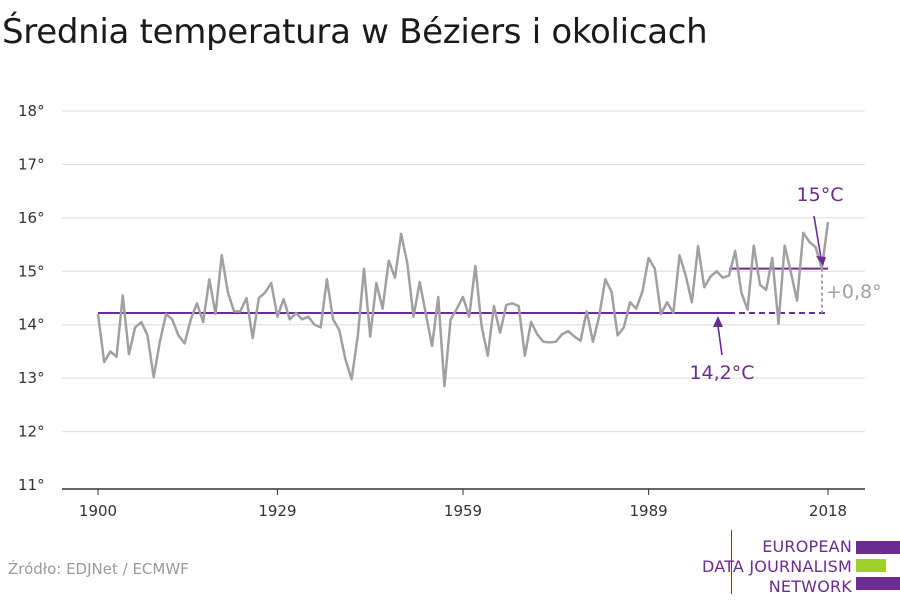  Describe the element at coordinates (854, 292) in the screenshot. I see `delta-label: +0,8°` at that location.